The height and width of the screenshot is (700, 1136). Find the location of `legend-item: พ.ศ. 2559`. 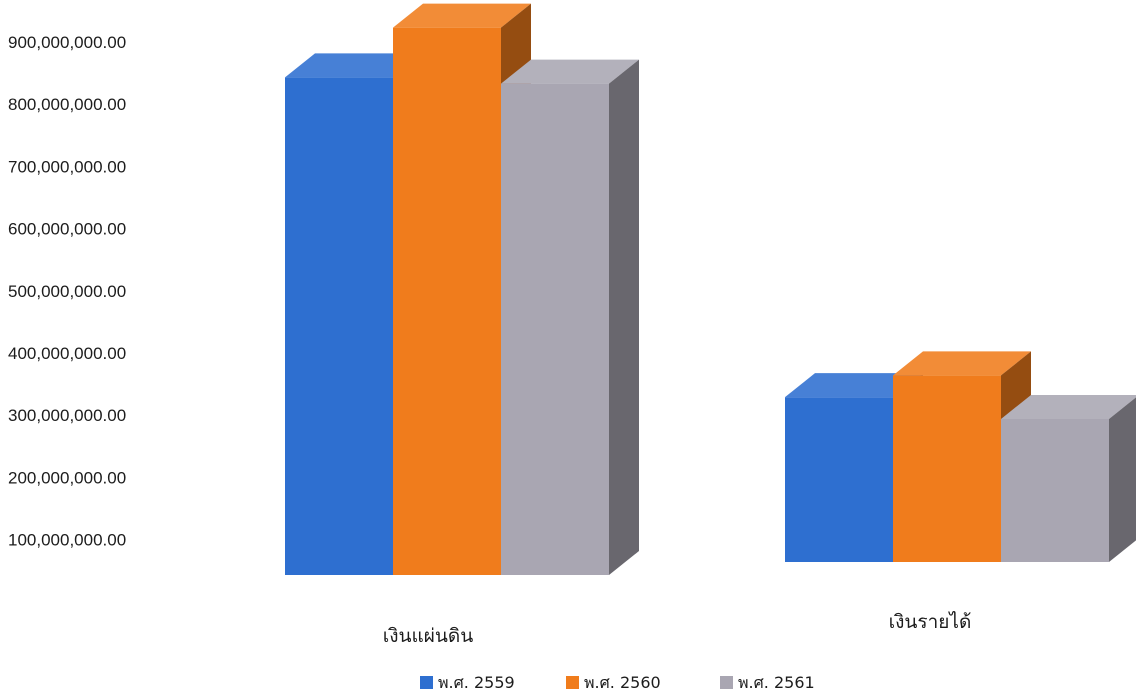

legend-item: พ.ศ. 2559 is located at coordinates (467, 682).